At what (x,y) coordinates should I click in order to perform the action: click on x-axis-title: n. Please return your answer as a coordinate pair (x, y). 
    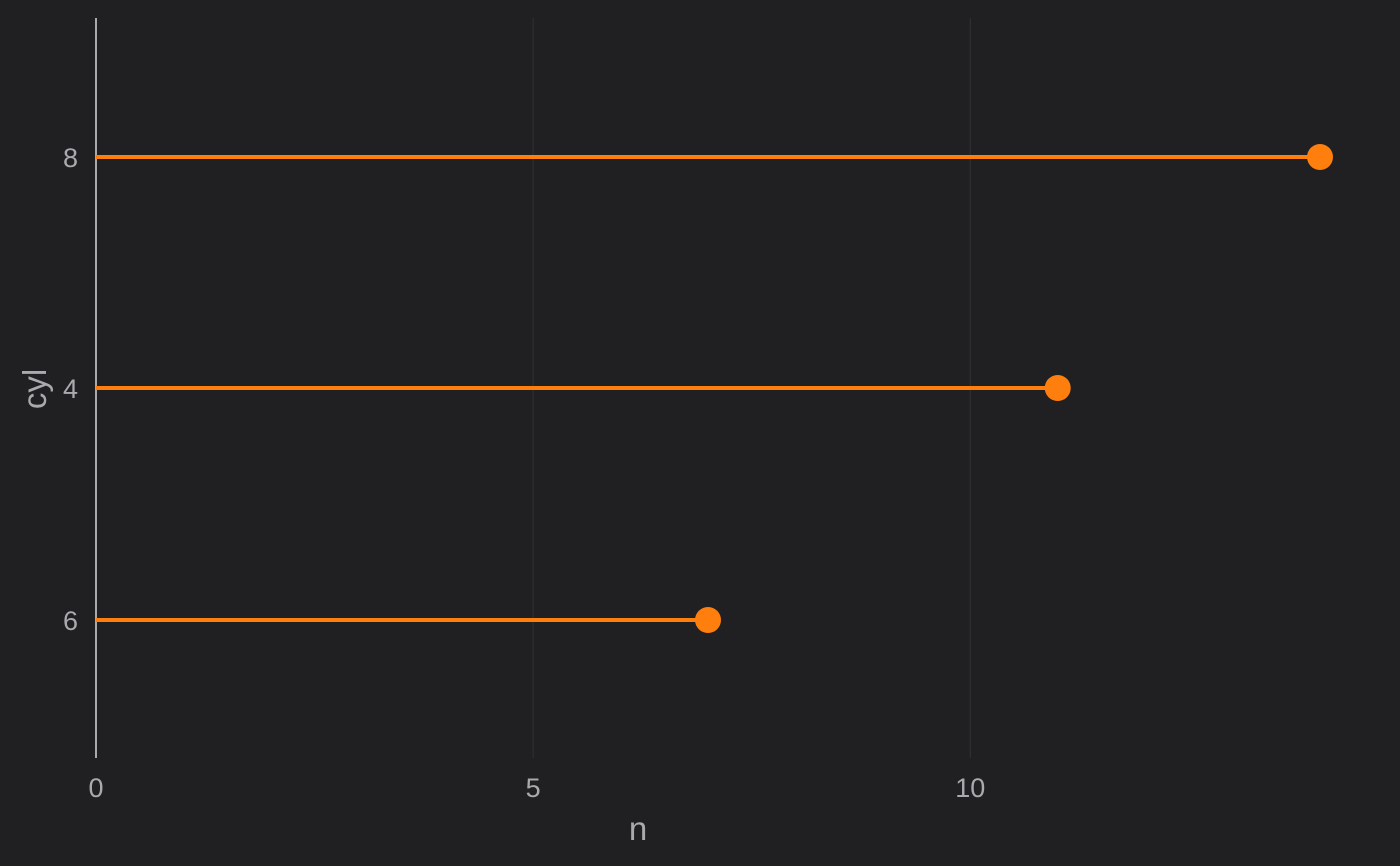
    Looking at the image, I should click on (638, 828).